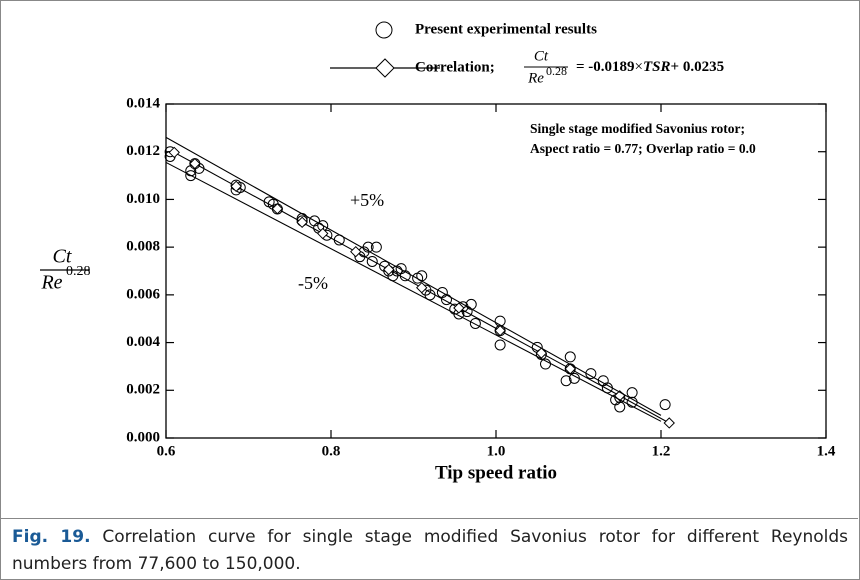 The width and height of the screenshot is (860, 580). Describe the element at coordinates (643, 148) in the screenshot. I see `annotation-line: Aspect ratio = 0.77; Overlap ratio = 0.0` at that location.